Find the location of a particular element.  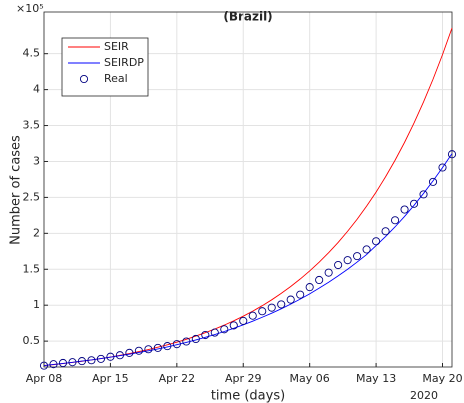

x-axis-label: time (days) is located at coordinates (248, 396).